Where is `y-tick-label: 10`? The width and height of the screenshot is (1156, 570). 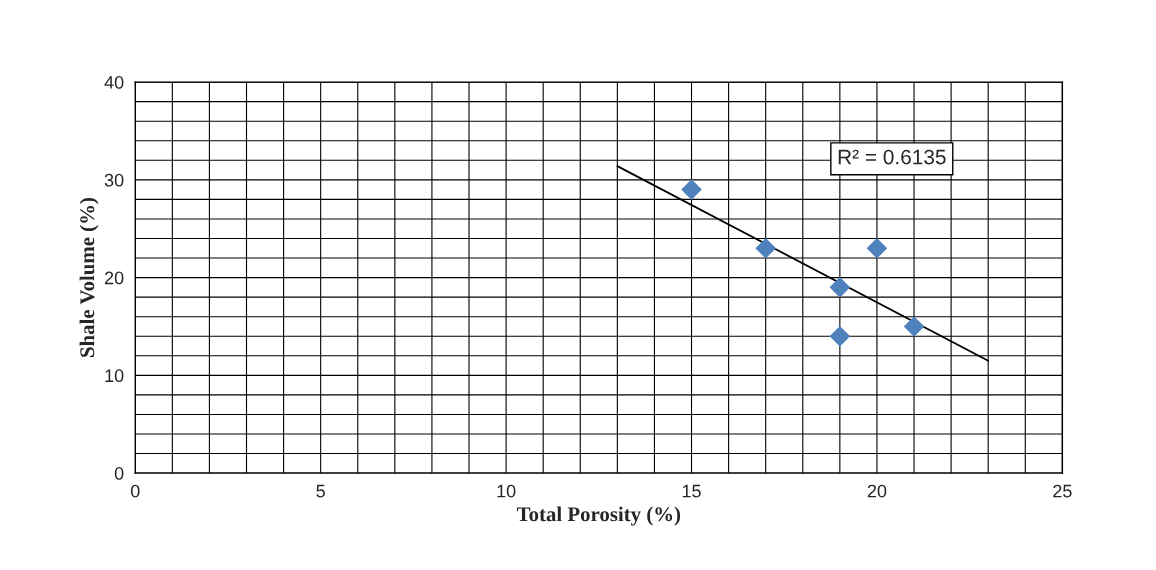 y-tick-label: 10 is located at coordinates (114, 376).